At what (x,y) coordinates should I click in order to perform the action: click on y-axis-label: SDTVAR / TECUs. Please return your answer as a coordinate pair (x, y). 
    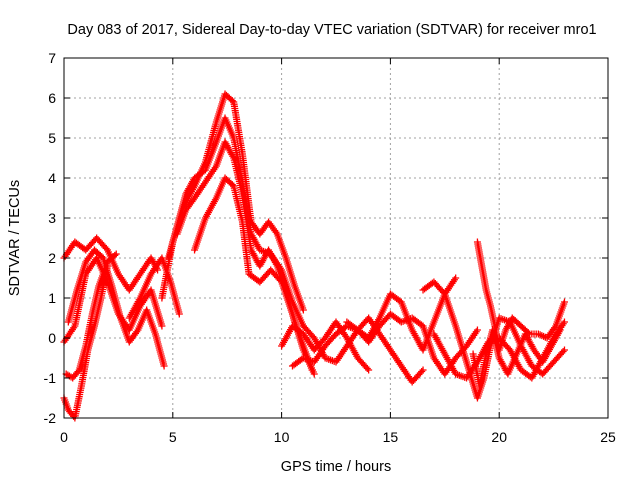
    Looking at the image, I should click on (15, 238).